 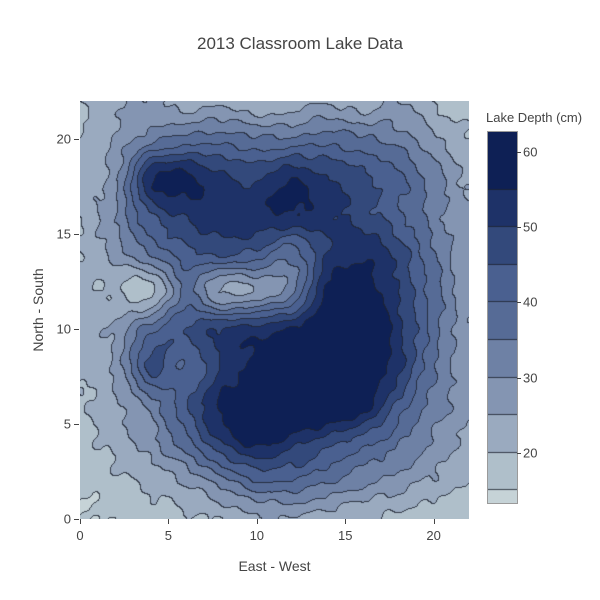 I want to click on colorbar-tick-label: 30, so click(x=530, y=378).